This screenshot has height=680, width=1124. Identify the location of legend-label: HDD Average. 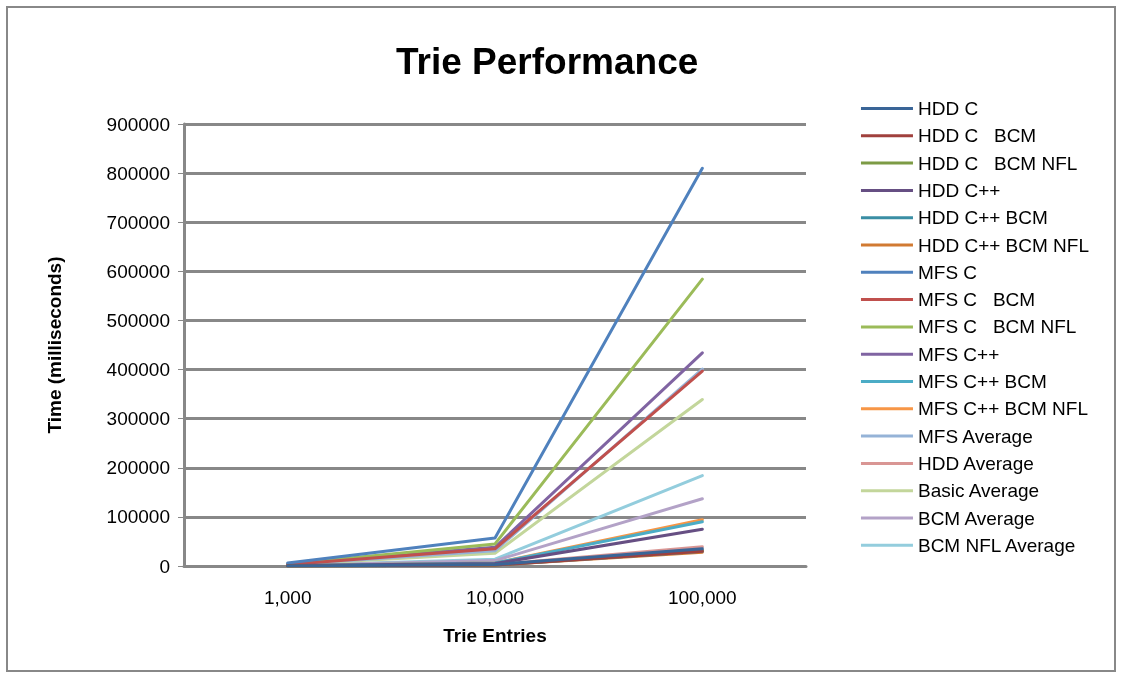
(975, 463).